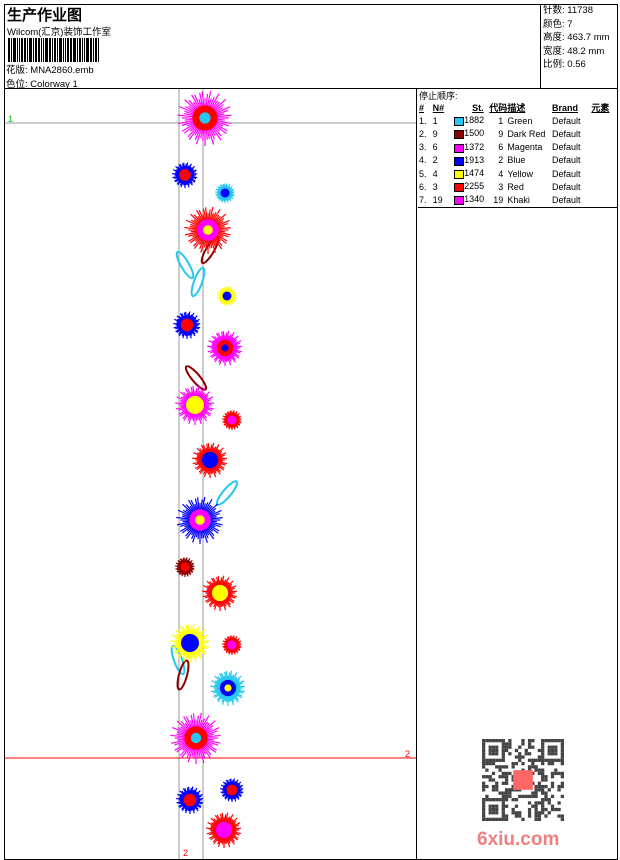 The image size is (620, 860). I want to click on design-file-label: 花版:, so click(17, 70).